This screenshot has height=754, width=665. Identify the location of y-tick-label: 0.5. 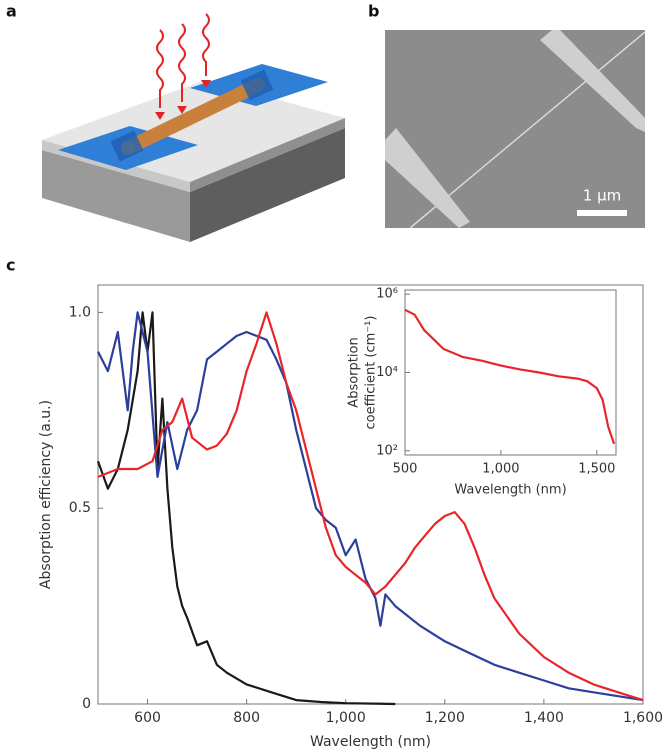
(80, 508).